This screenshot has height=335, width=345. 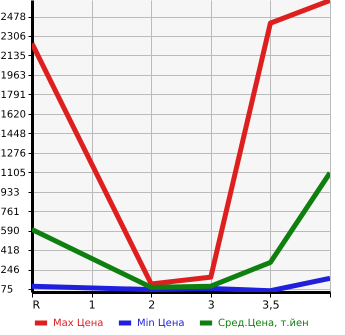 I want to click on x-tick-label: 3, so click(x=211, y=305).